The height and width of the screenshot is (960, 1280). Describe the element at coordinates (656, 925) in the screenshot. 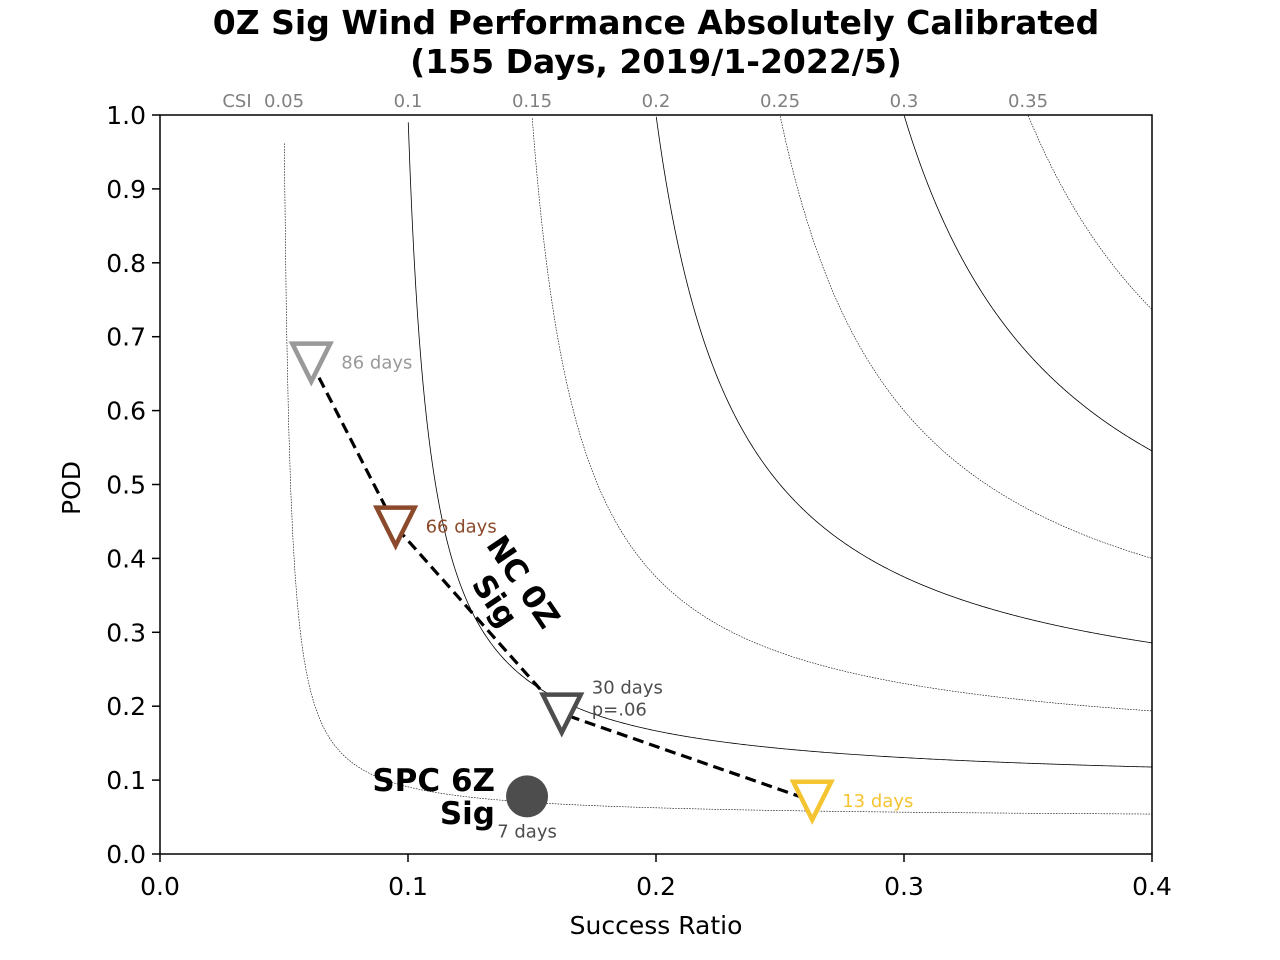

I see `x-axis-label: Success Ratio` at that location.